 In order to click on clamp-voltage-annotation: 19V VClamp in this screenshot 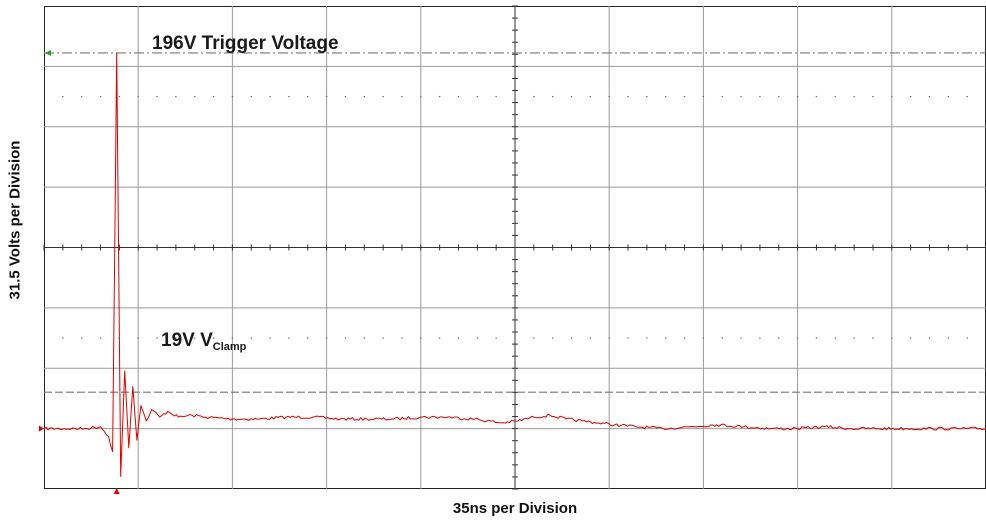, I will do `click(203, 341)`.